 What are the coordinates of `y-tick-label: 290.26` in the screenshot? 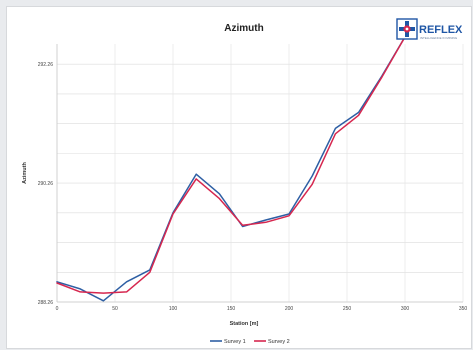 It's located at (46, 184).